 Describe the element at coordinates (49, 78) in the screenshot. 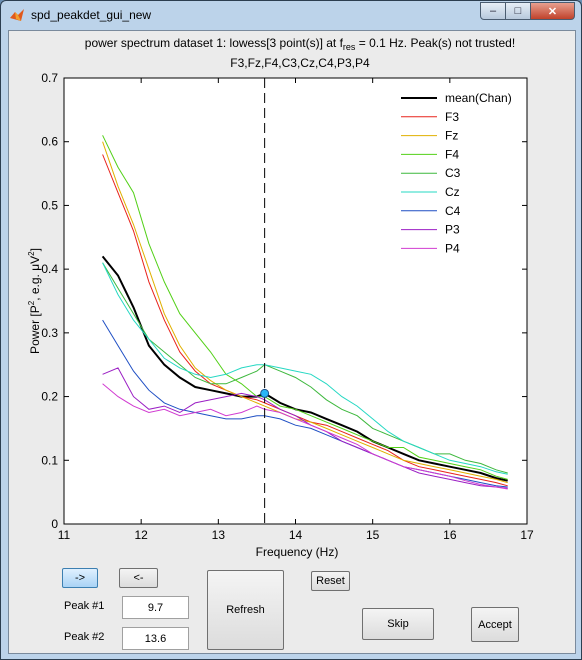

I see `y-tick-label: 0.7` at that location.